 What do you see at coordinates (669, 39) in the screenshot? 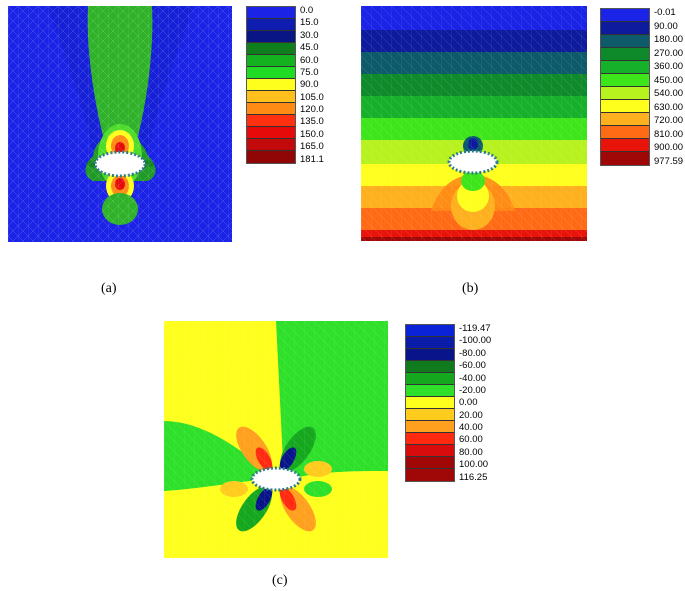
I see `legend-label: 180.00` at bounding box center [669, 39].